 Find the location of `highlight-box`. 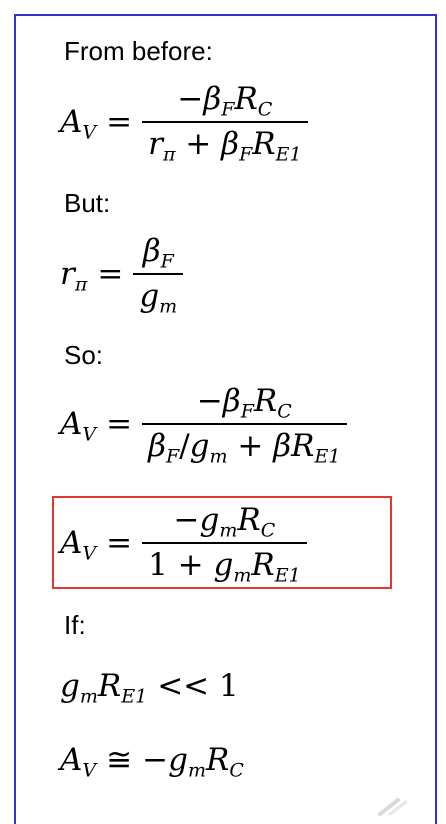

highlight-box is located at coordinates (222, 542).